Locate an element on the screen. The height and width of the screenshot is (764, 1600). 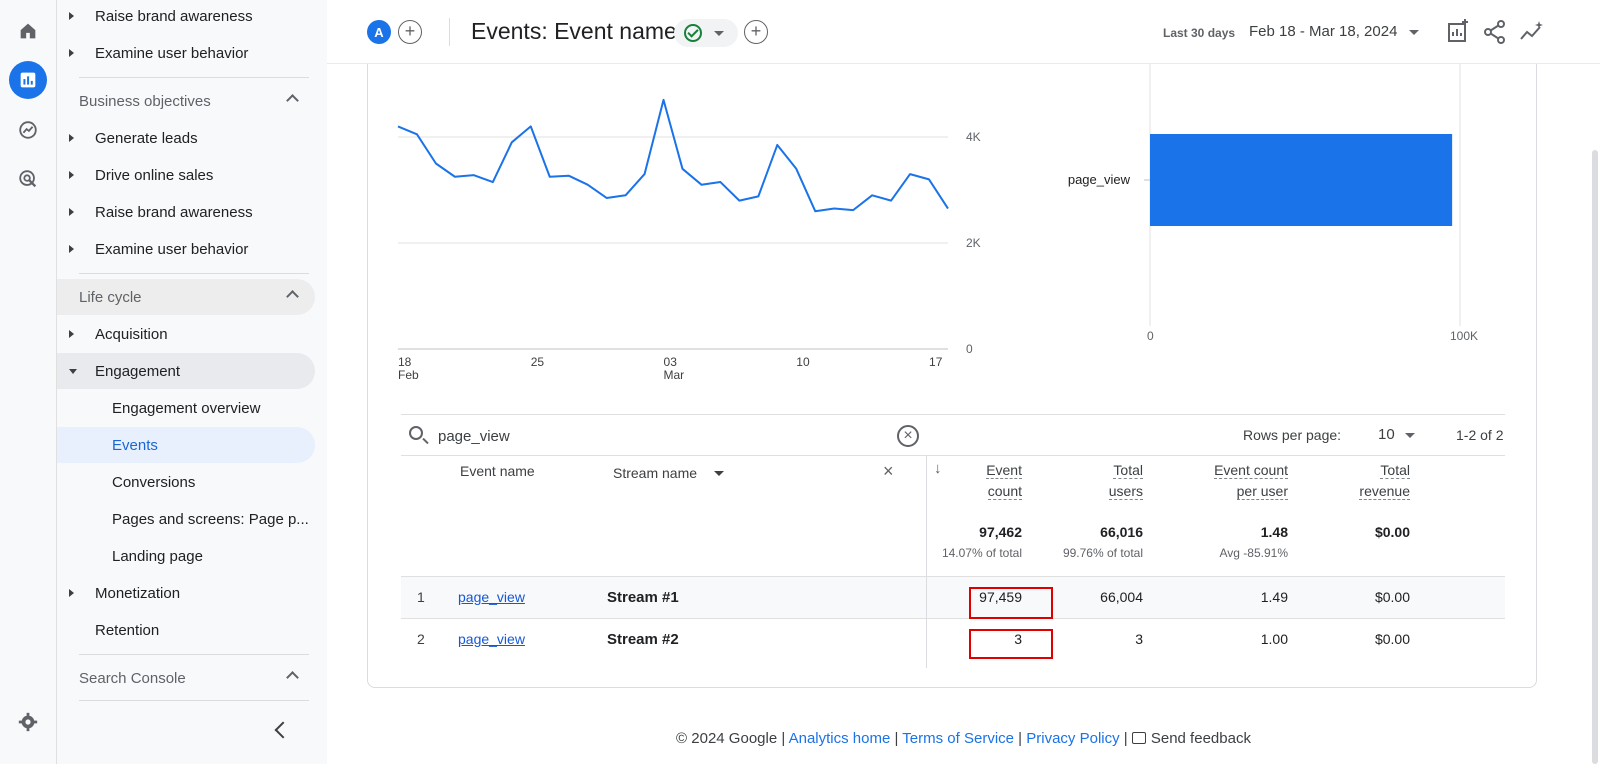
nav-retention: Retention is located at coordinates (127, 630).